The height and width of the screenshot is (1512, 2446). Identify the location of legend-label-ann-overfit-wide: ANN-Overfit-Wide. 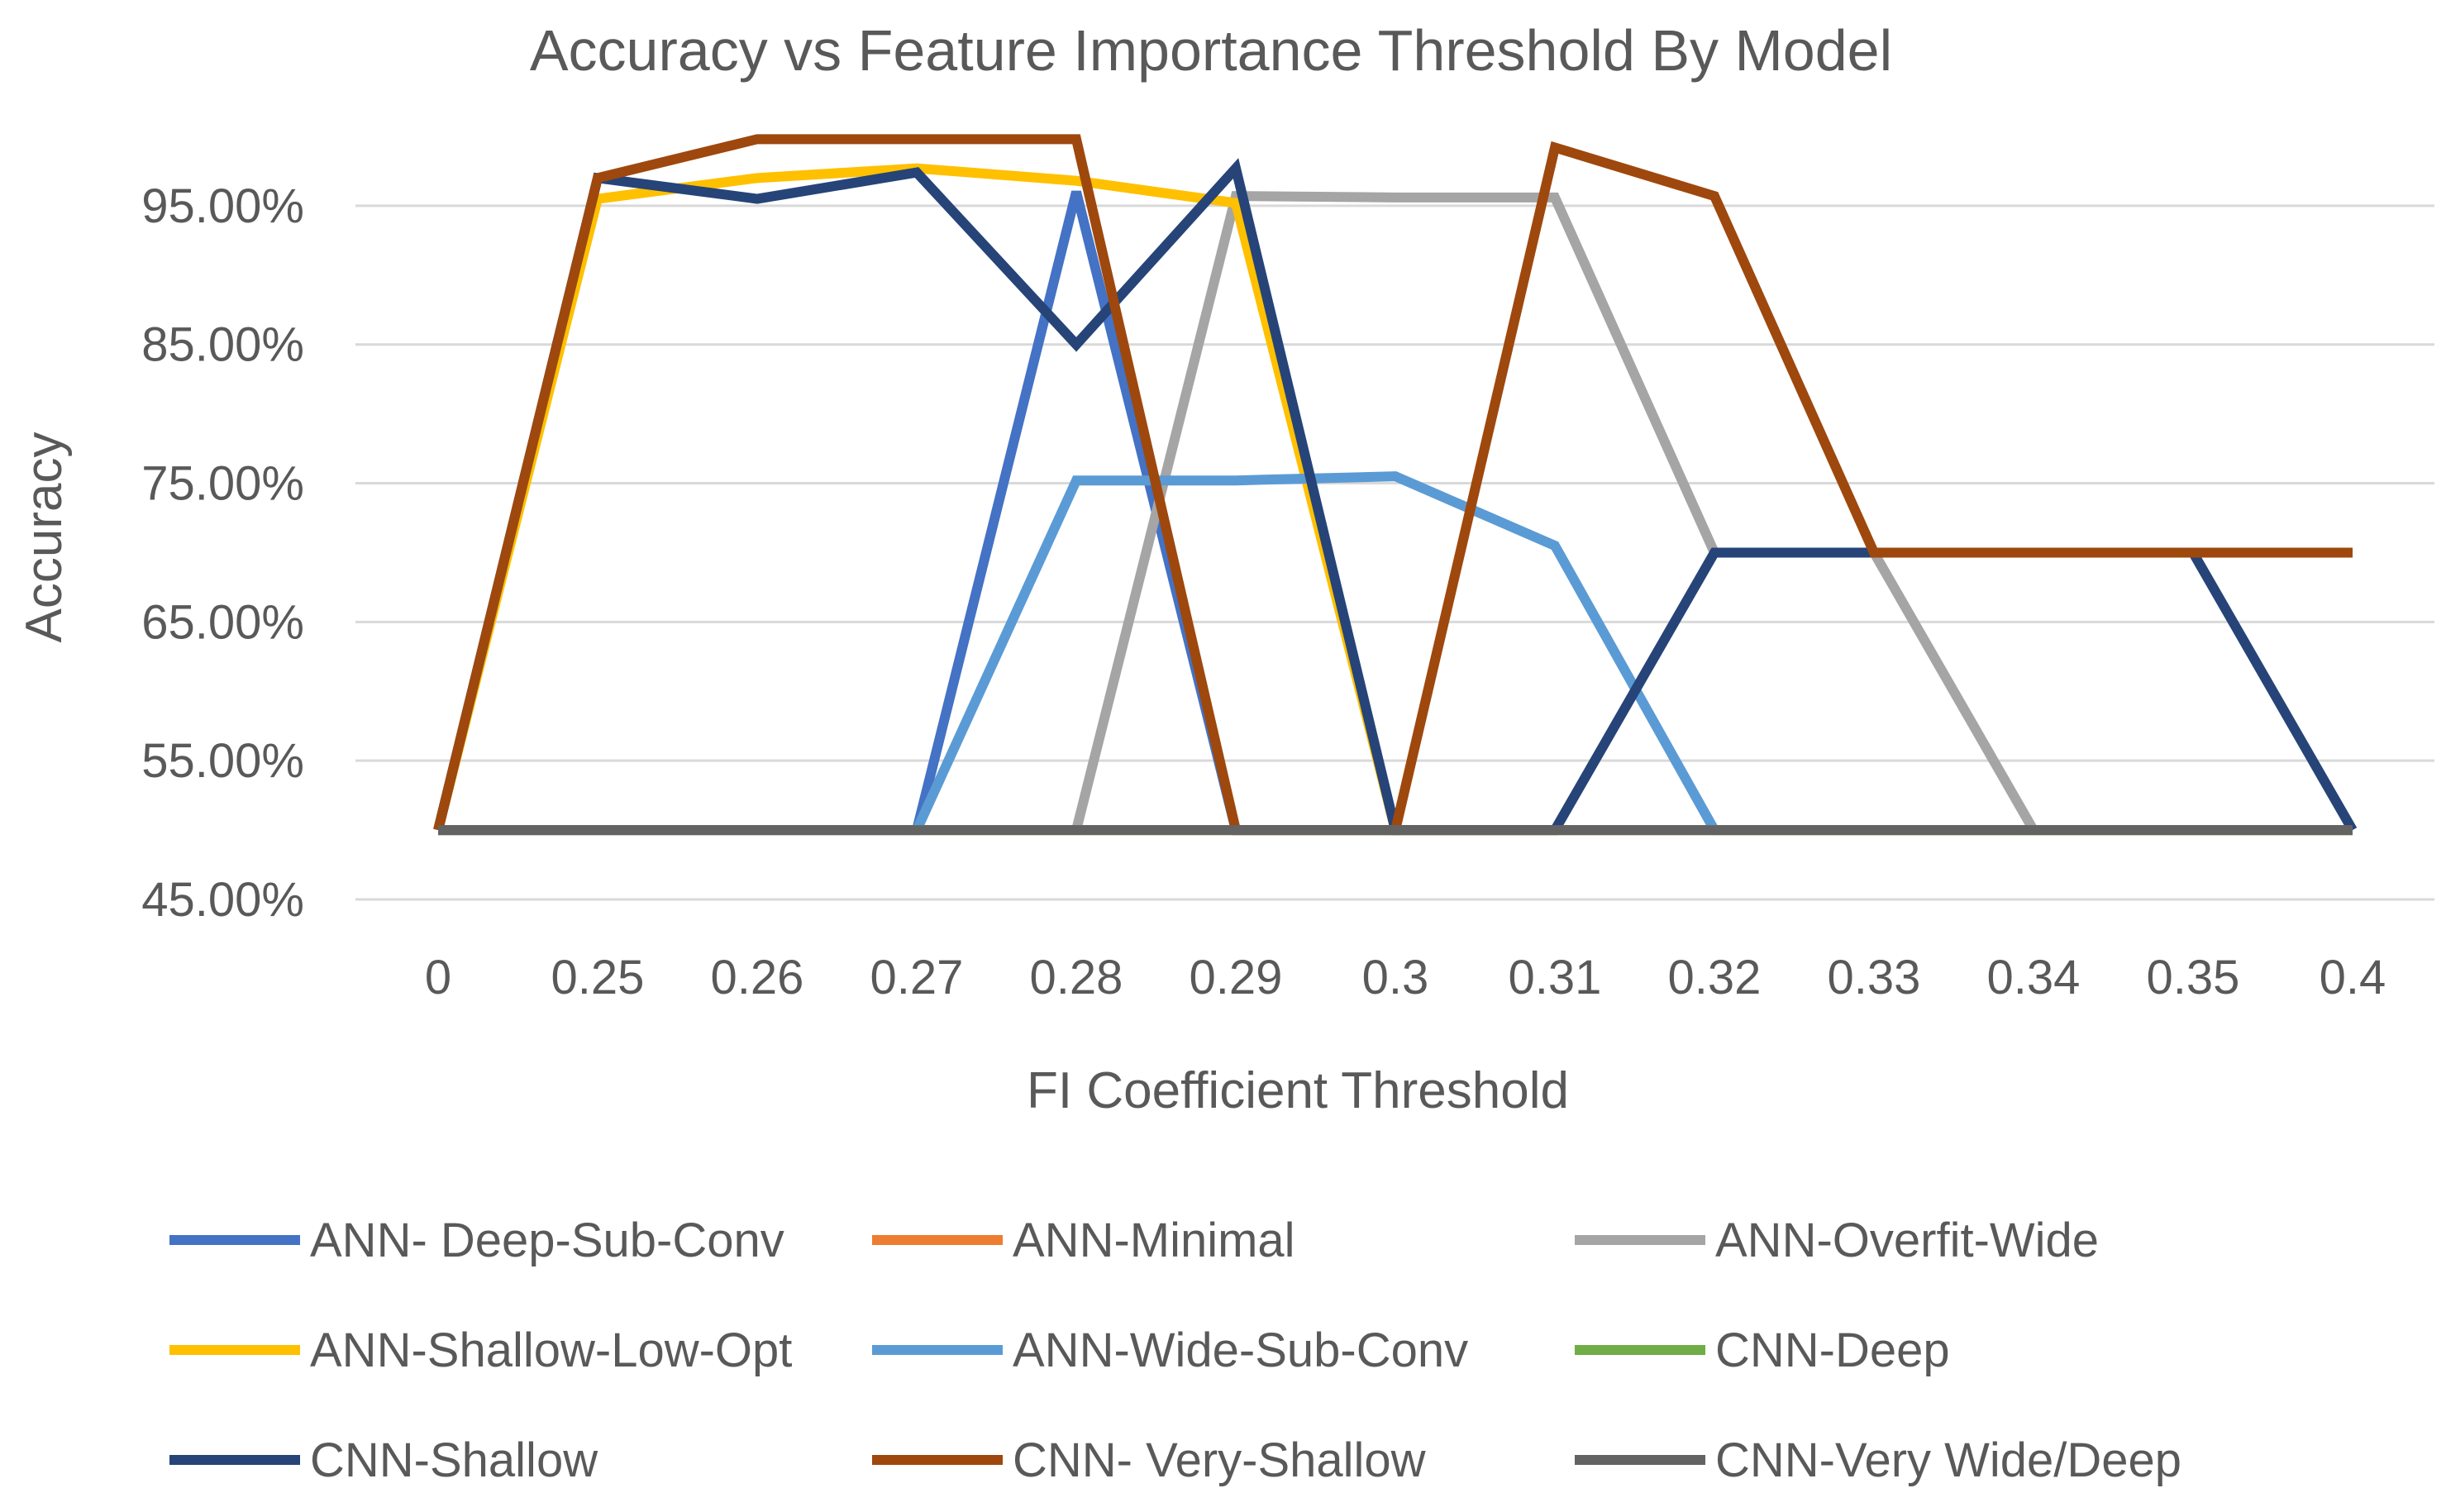
(1907, 1240).